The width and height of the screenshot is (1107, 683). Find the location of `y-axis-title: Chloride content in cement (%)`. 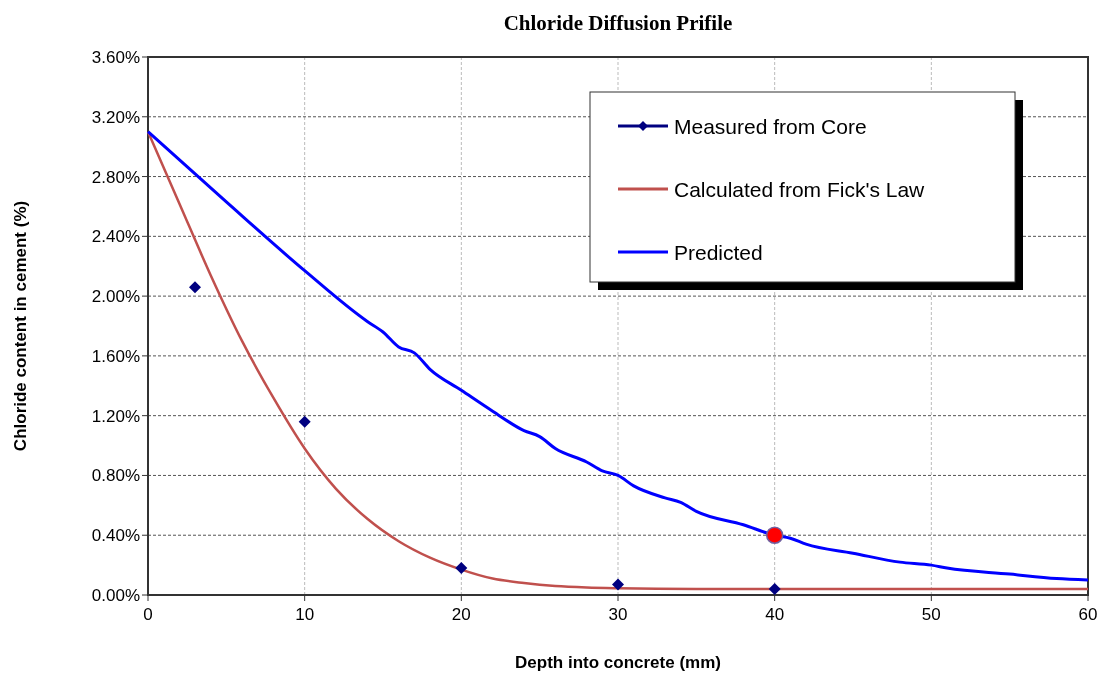

y-axis-title: Chloride content in cement (%) is located at coordinates (20, 326).